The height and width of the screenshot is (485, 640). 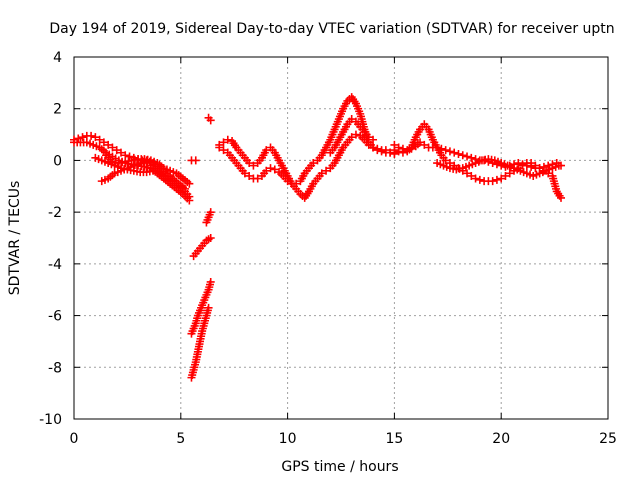 What do you see at coordinates (15, 238) in the screenshot?
I see `y-axis-label: SDTVAR / TECUs` at bounding box center [15, 238].